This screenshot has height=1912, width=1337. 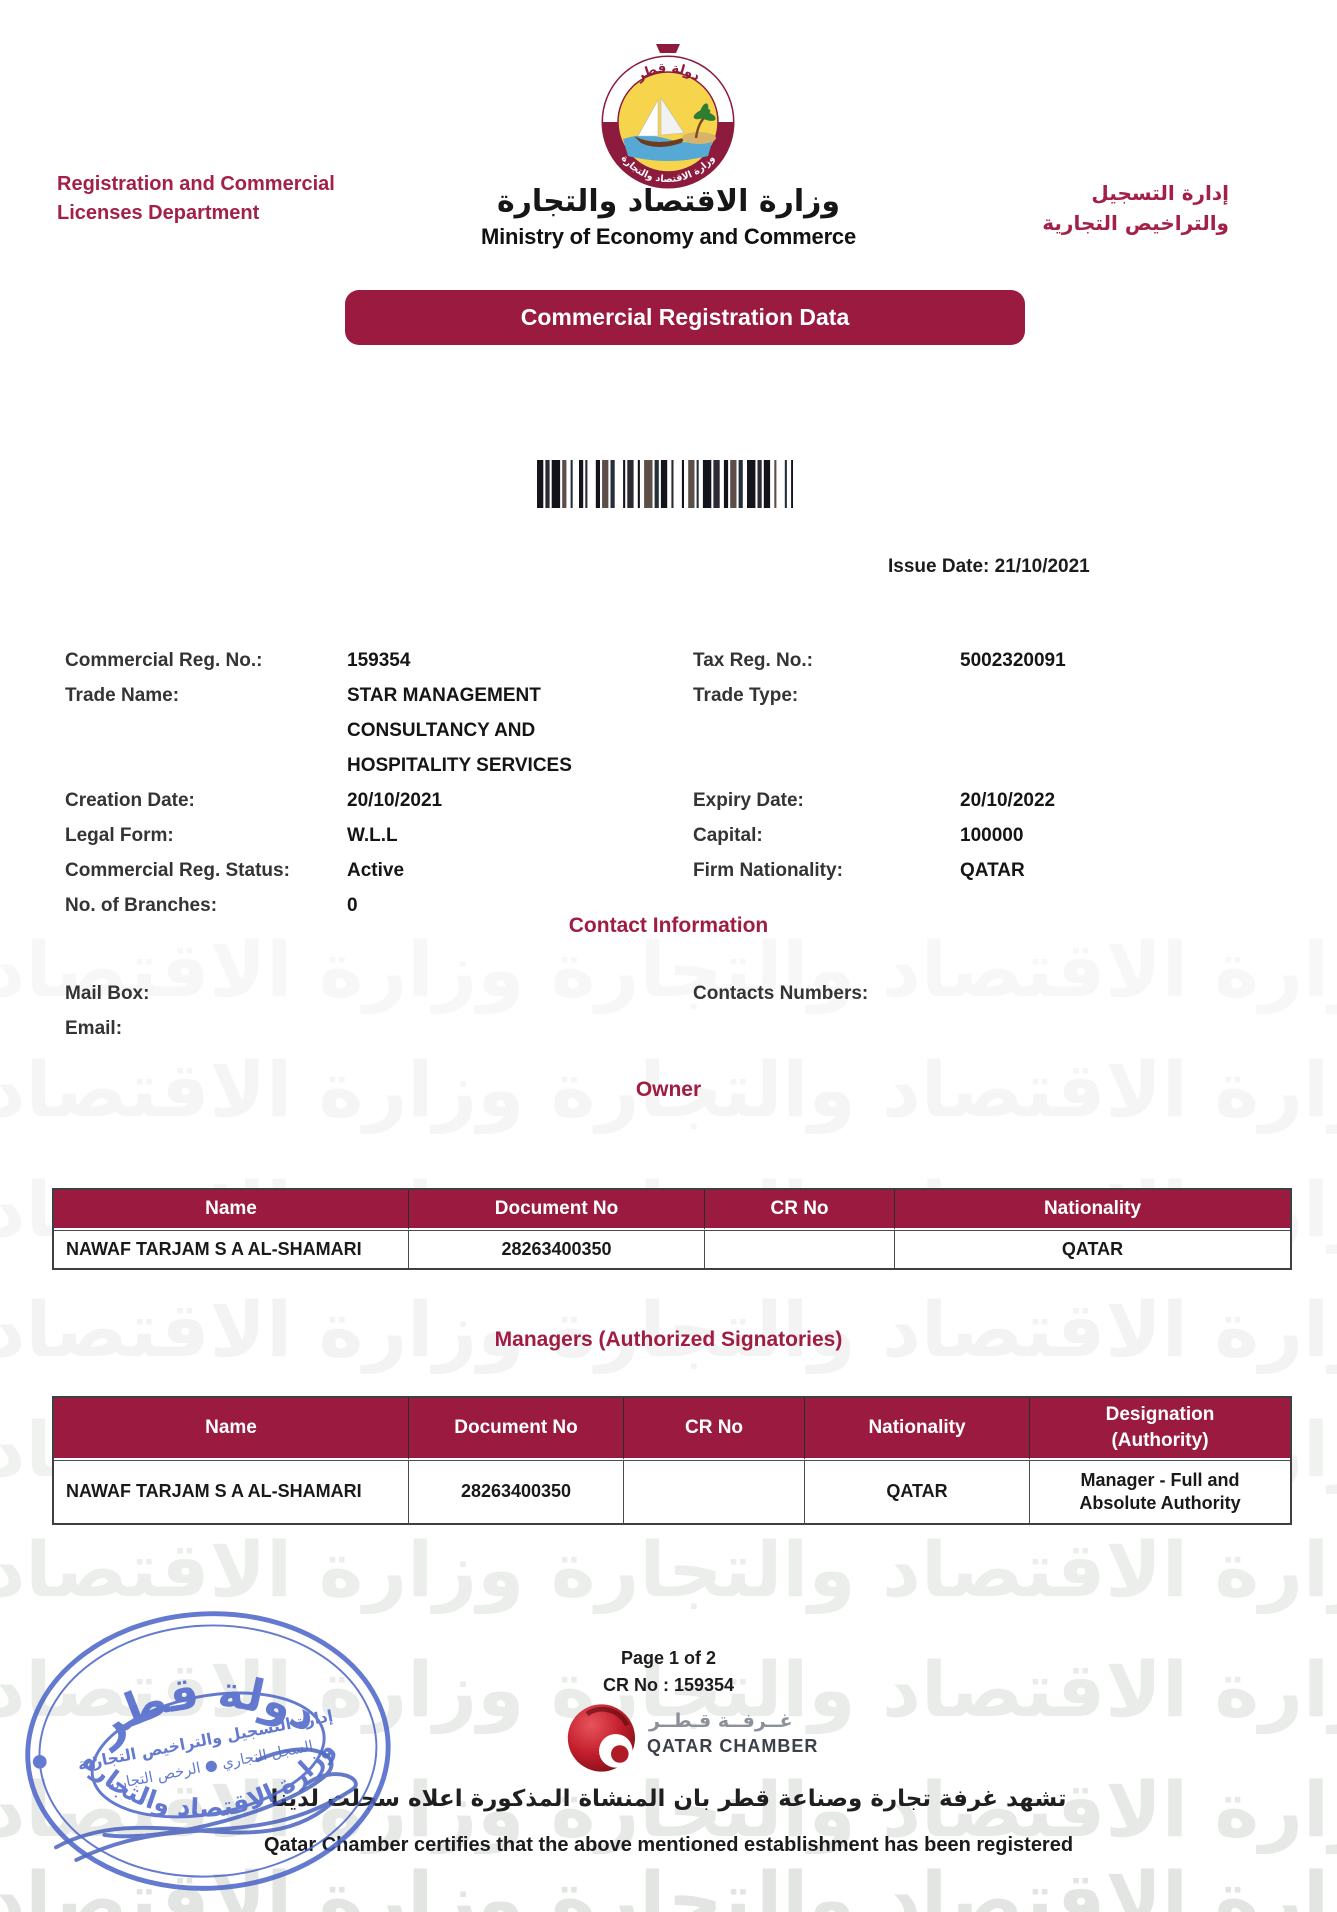 I want to click on field-label: Expiry Date:, so click(x=748, y=800).